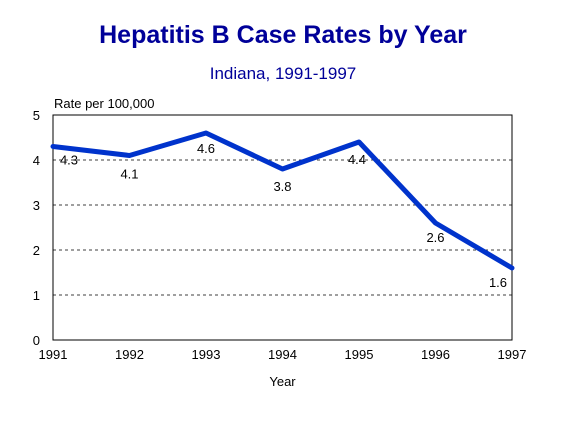  Describe the element at coordinates (129, 354) in the screenshot. I see `x-tick-label: 1992` at that location.